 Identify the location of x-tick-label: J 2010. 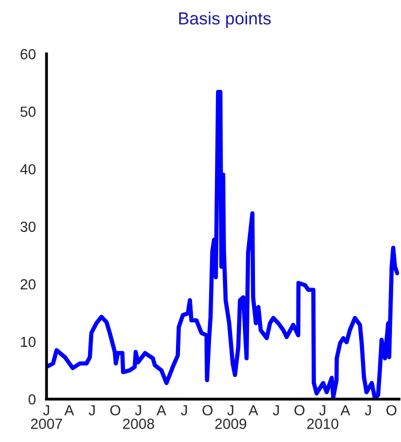
(322, 417).